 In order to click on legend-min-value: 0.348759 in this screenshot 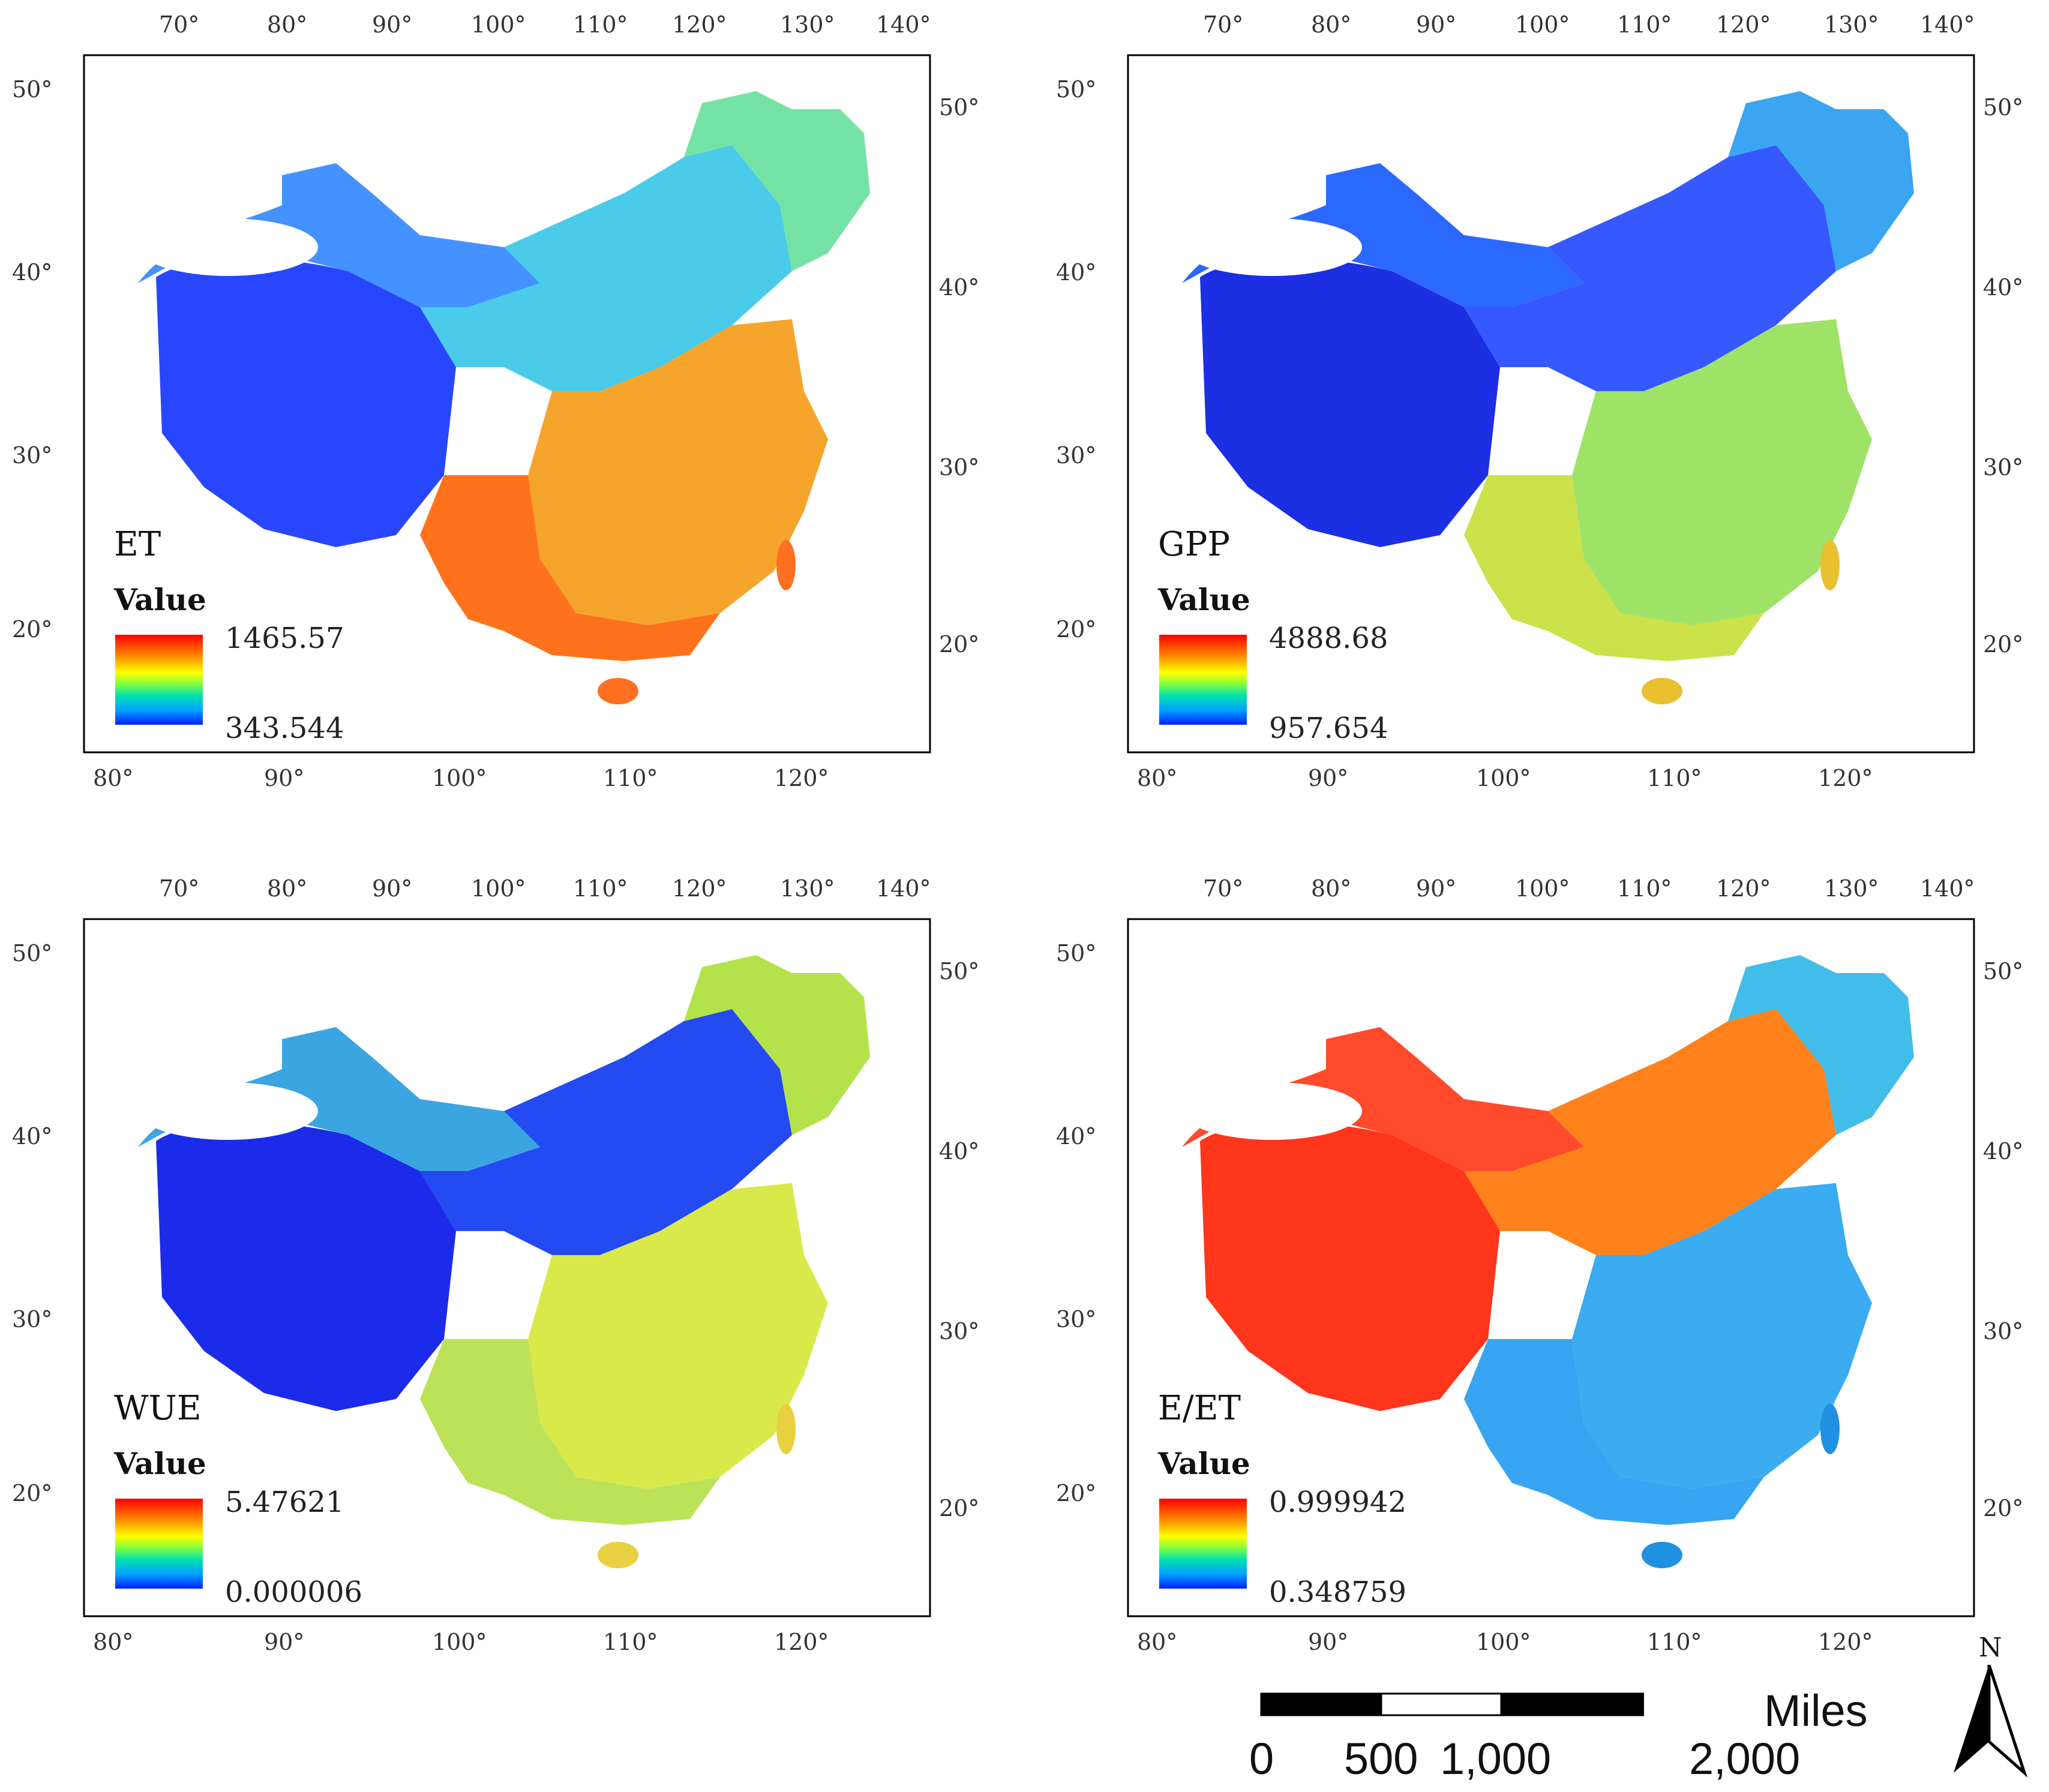, I will do `click(1338, 1592)`.